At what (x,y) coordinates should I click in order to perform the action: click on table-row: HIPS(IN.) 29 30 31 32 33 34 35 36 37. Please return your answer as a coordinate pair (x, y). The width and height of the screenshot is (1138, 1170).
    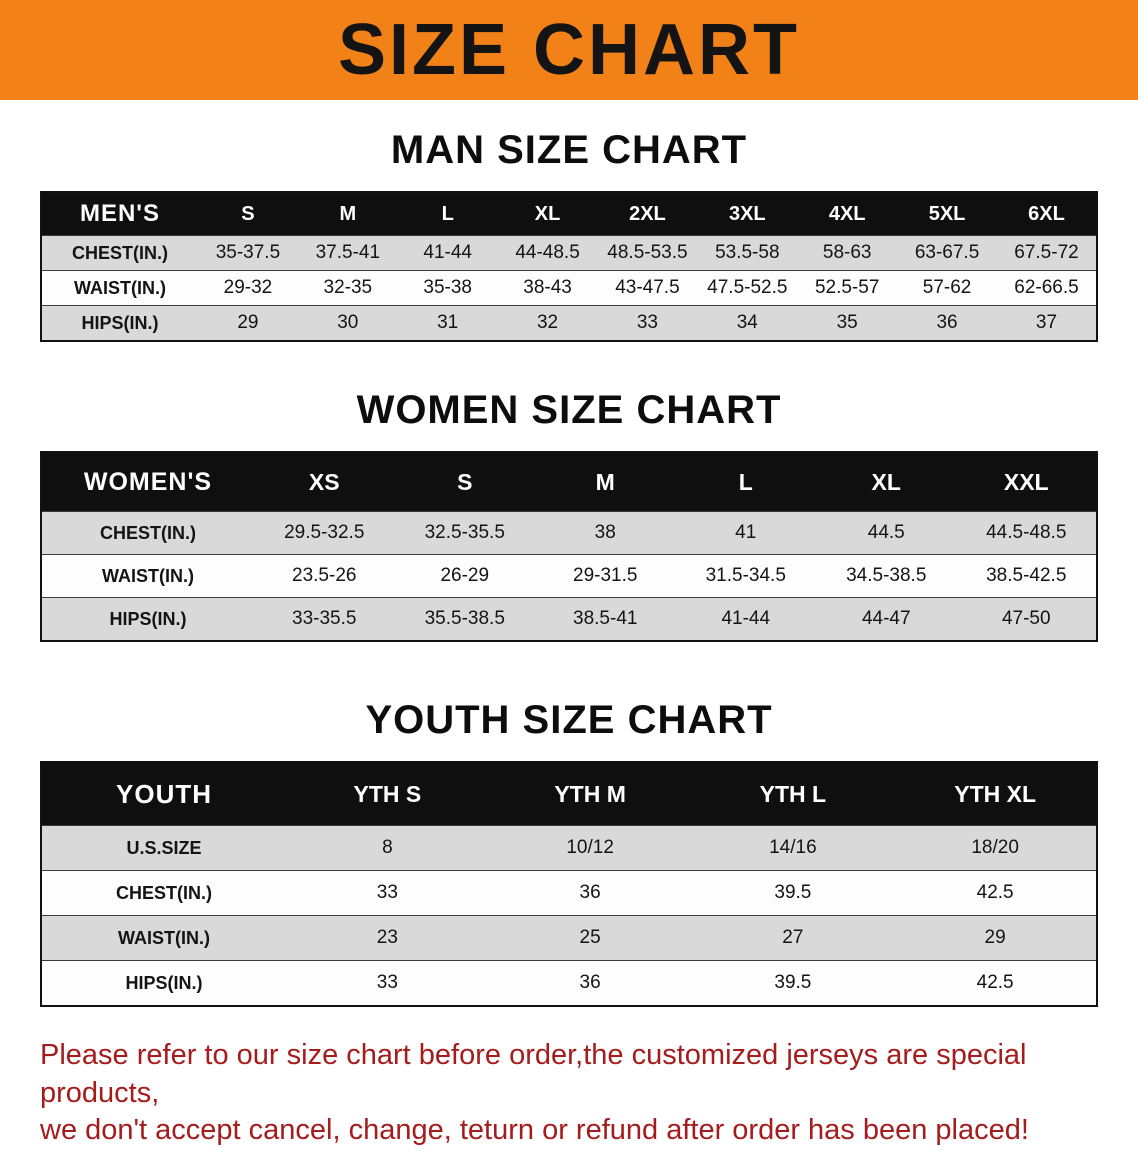
    Looking at the image, I should click on (569, 323).